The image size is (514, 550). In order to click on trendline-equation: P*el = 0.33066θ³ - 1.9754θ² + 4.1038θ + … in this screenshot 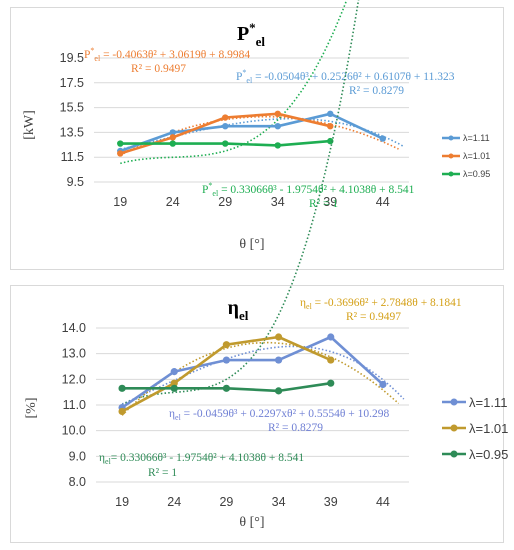, I will do `click(308, 189)`.